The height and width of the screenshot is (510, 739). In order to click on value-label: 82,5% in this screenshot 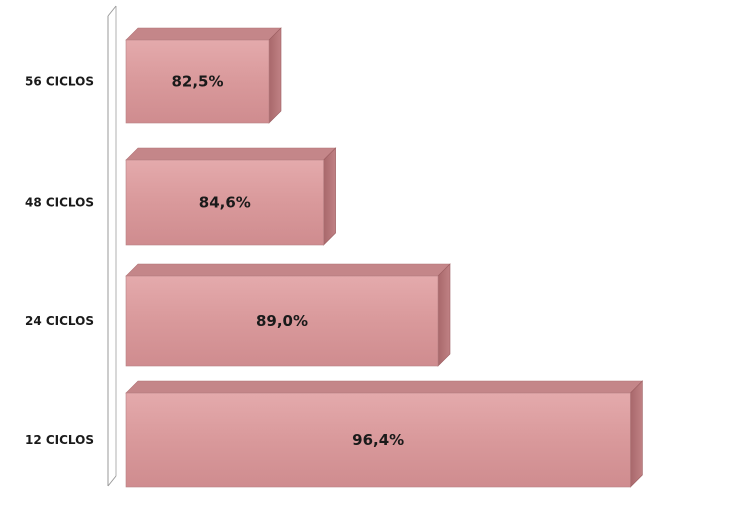, I will do `click(197, 82)`.